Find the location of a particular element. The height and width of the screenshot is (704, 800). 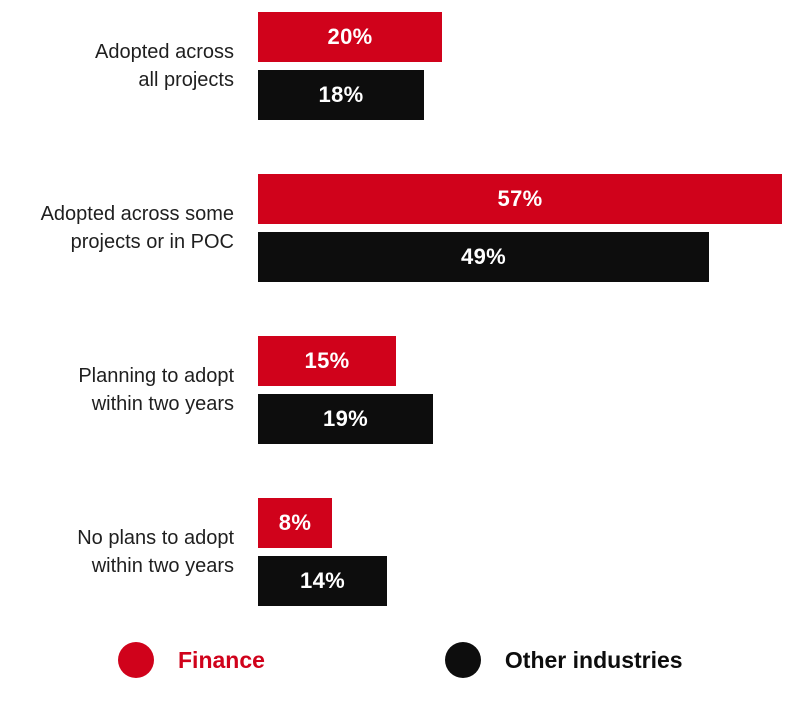

other-industries-value-label: 49% is located at coordinates (483, 256).